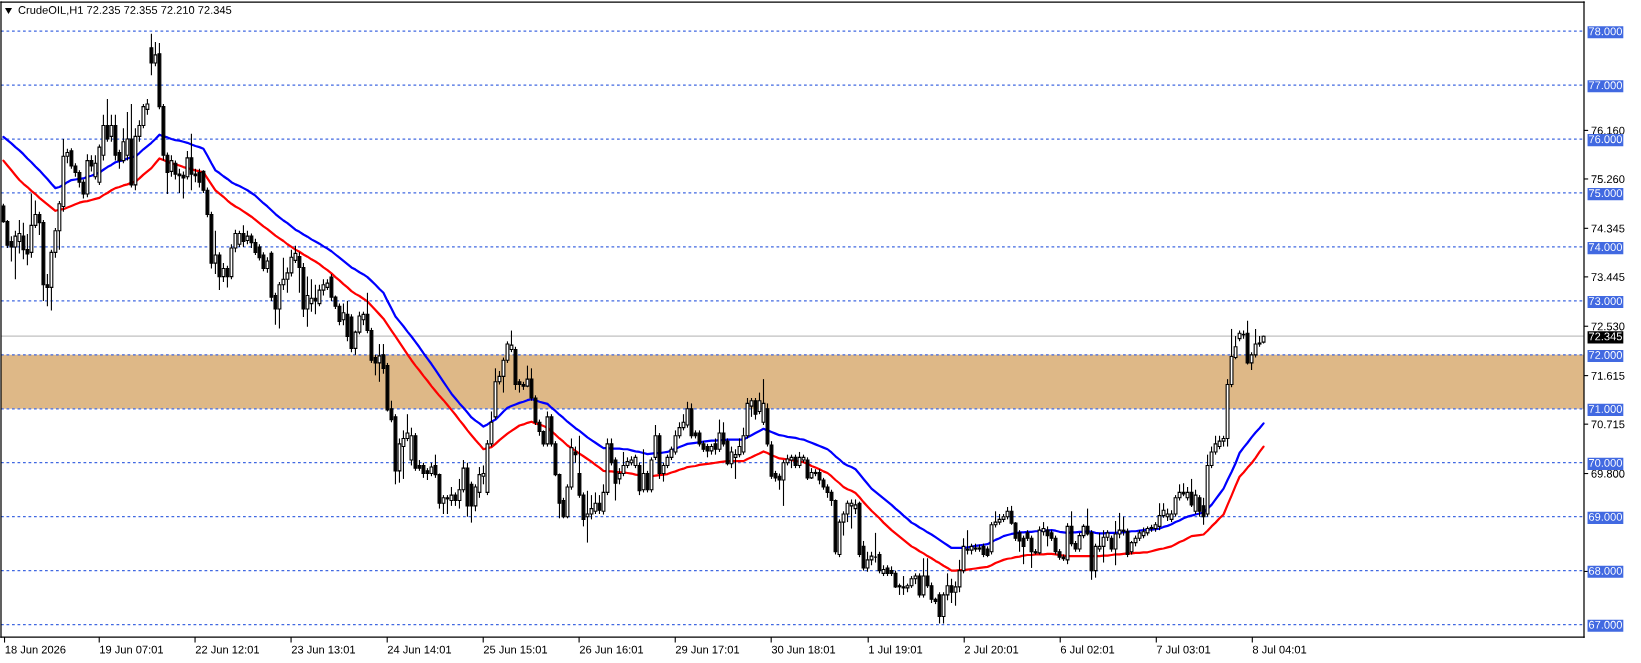 The image size is (1641, 663). What do you see at coordinates (1608, 326) in the screenshot?
I see `y-tick-label: 72.530` at bounding box center [1608, 326].